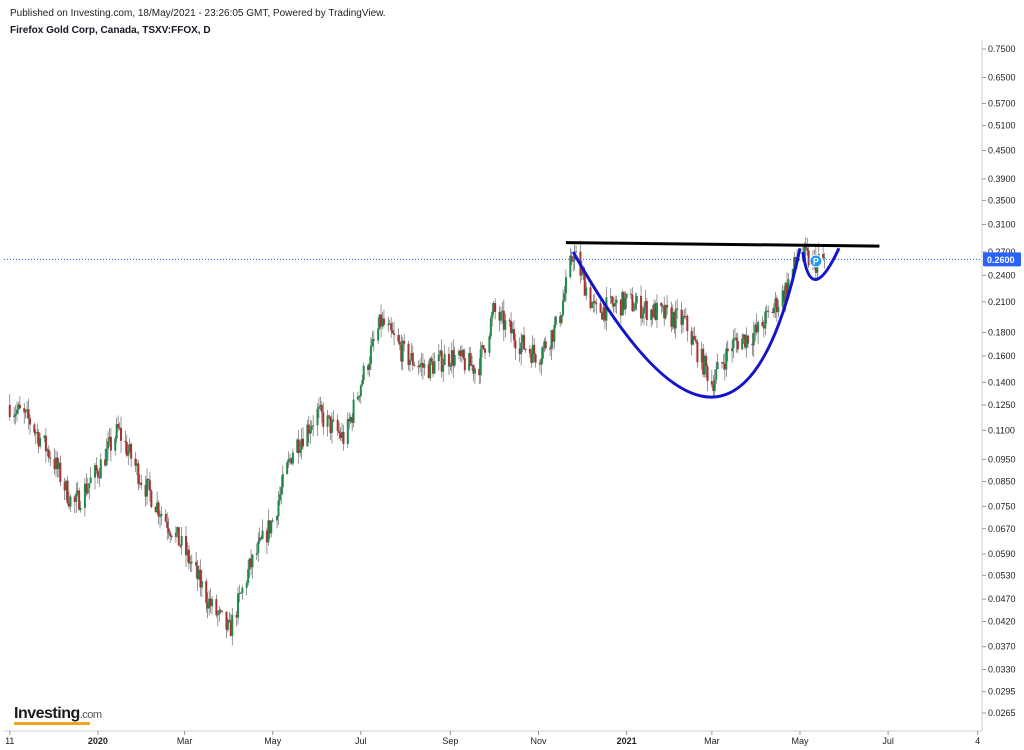 The height and width of the screenshot is (750, 1024). What do you see at coordinates (1002, 179) in the screenshot?
I see `price-tick-label: 0.3900` at bounding box center [1002, 179].